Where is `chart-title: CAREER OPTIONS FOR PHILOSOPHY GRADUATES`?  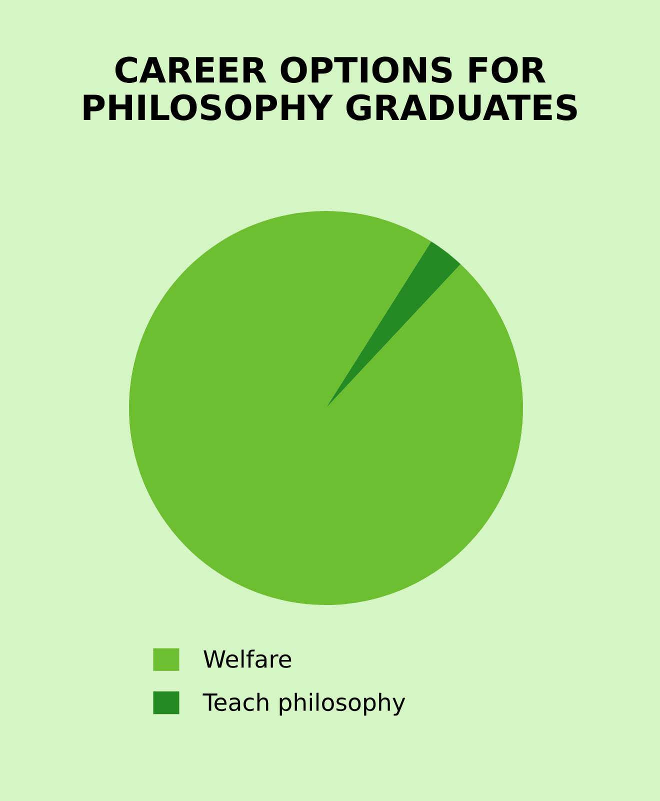 chart-title: CAREER OPTIONS FOR PHILOSOPHY GRADUATES is located at coordinates (330, 88).